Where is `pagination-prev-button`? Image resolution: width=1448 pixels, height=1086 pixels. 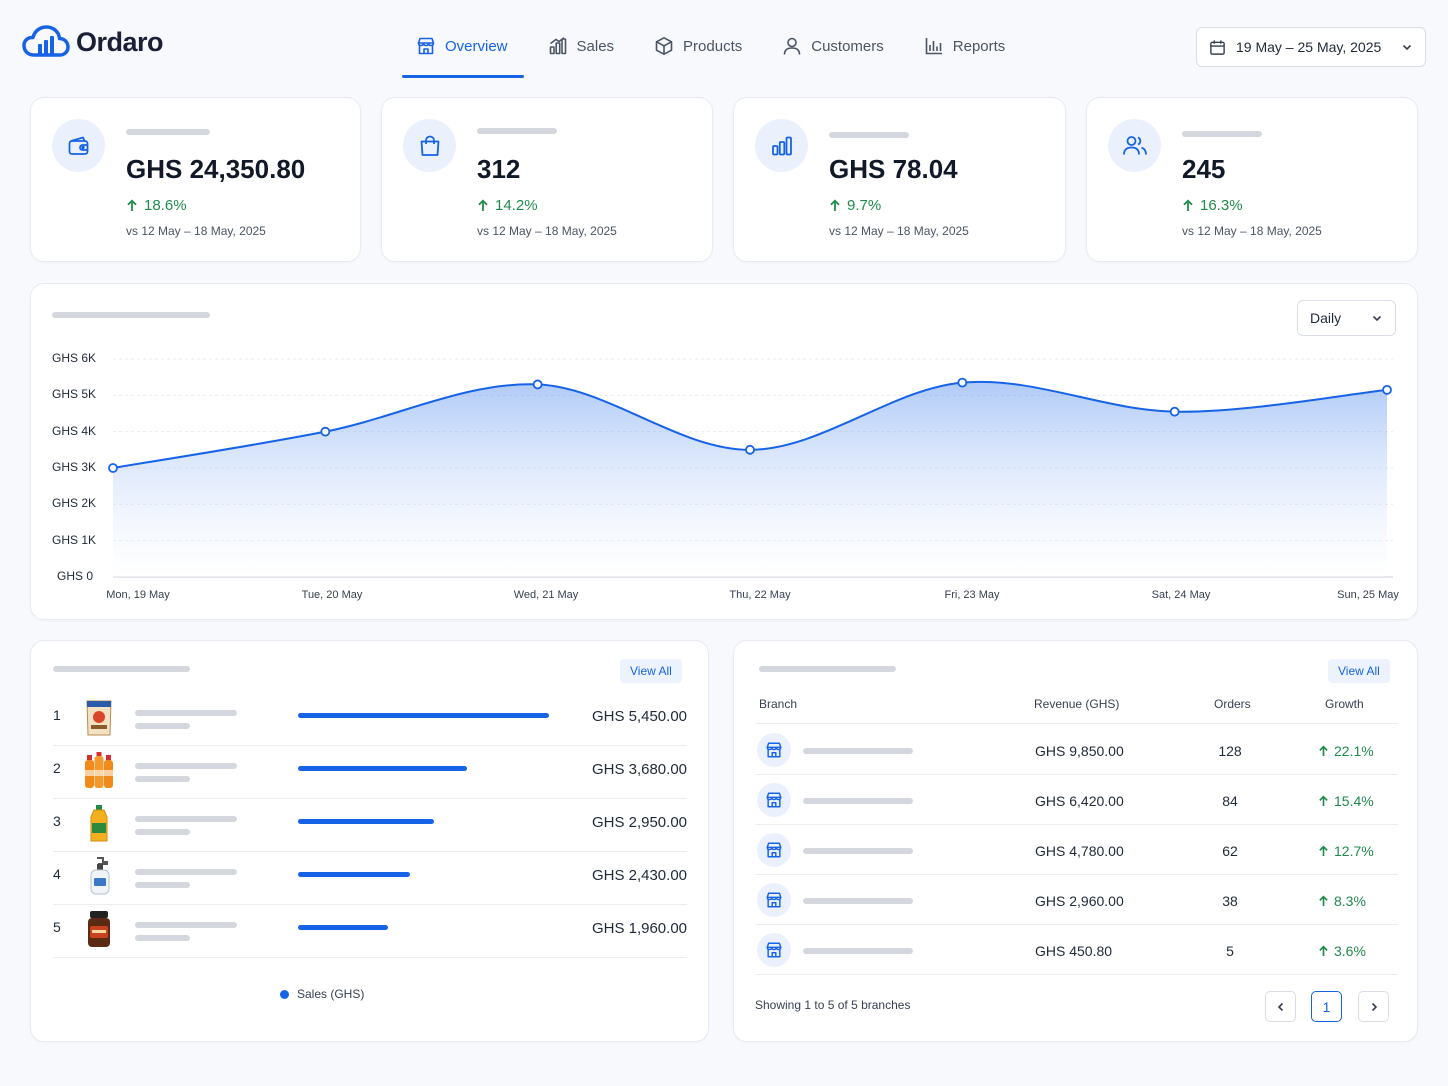
pagination-prev-button is located at coordinates (1280, 1006).